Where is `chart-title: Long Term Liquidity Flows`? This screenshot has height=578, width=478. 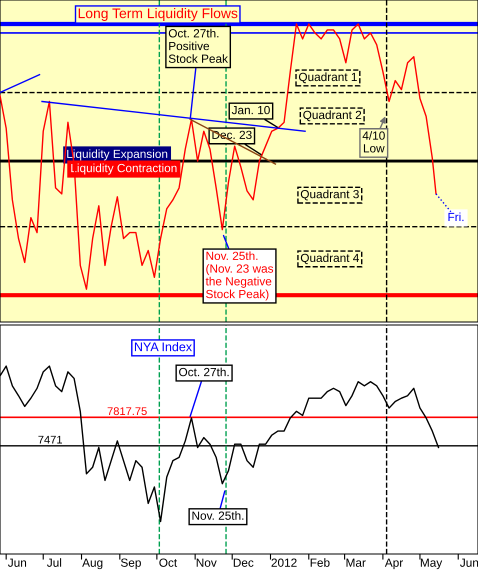
chart-title: Long Term Liquidity Flows is located at coordinates (158, 14).